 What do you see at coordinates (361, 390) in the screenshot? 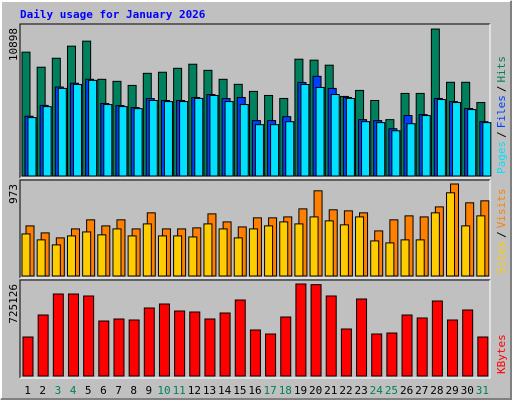
I see `x-tick-label: 23` at bounding box center [361, 390].